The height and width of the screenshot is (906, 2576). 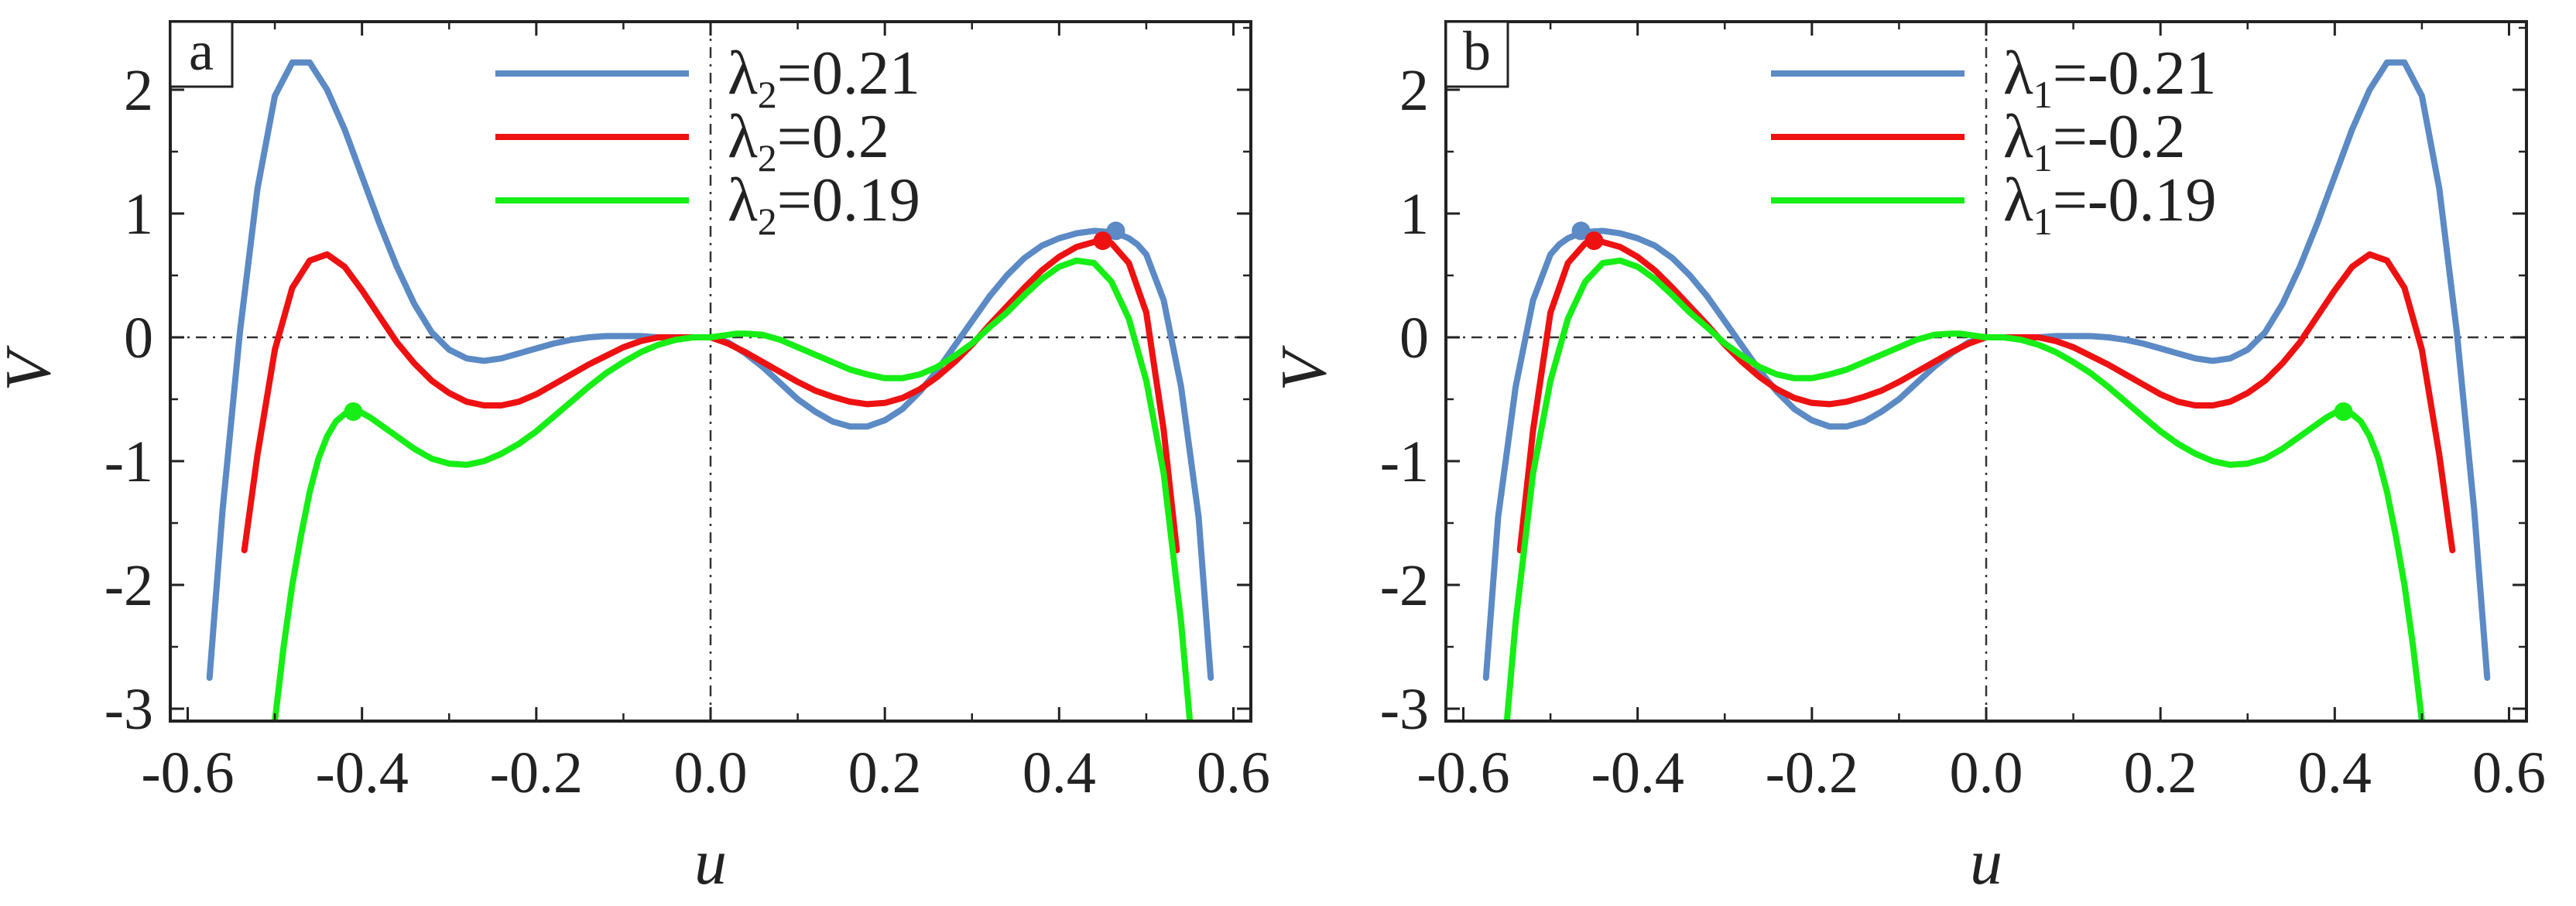 What do you see at coordinates (849, 200) in the screenshot?
I see `legend-value: =0.19` at bounding box center [849, 200].